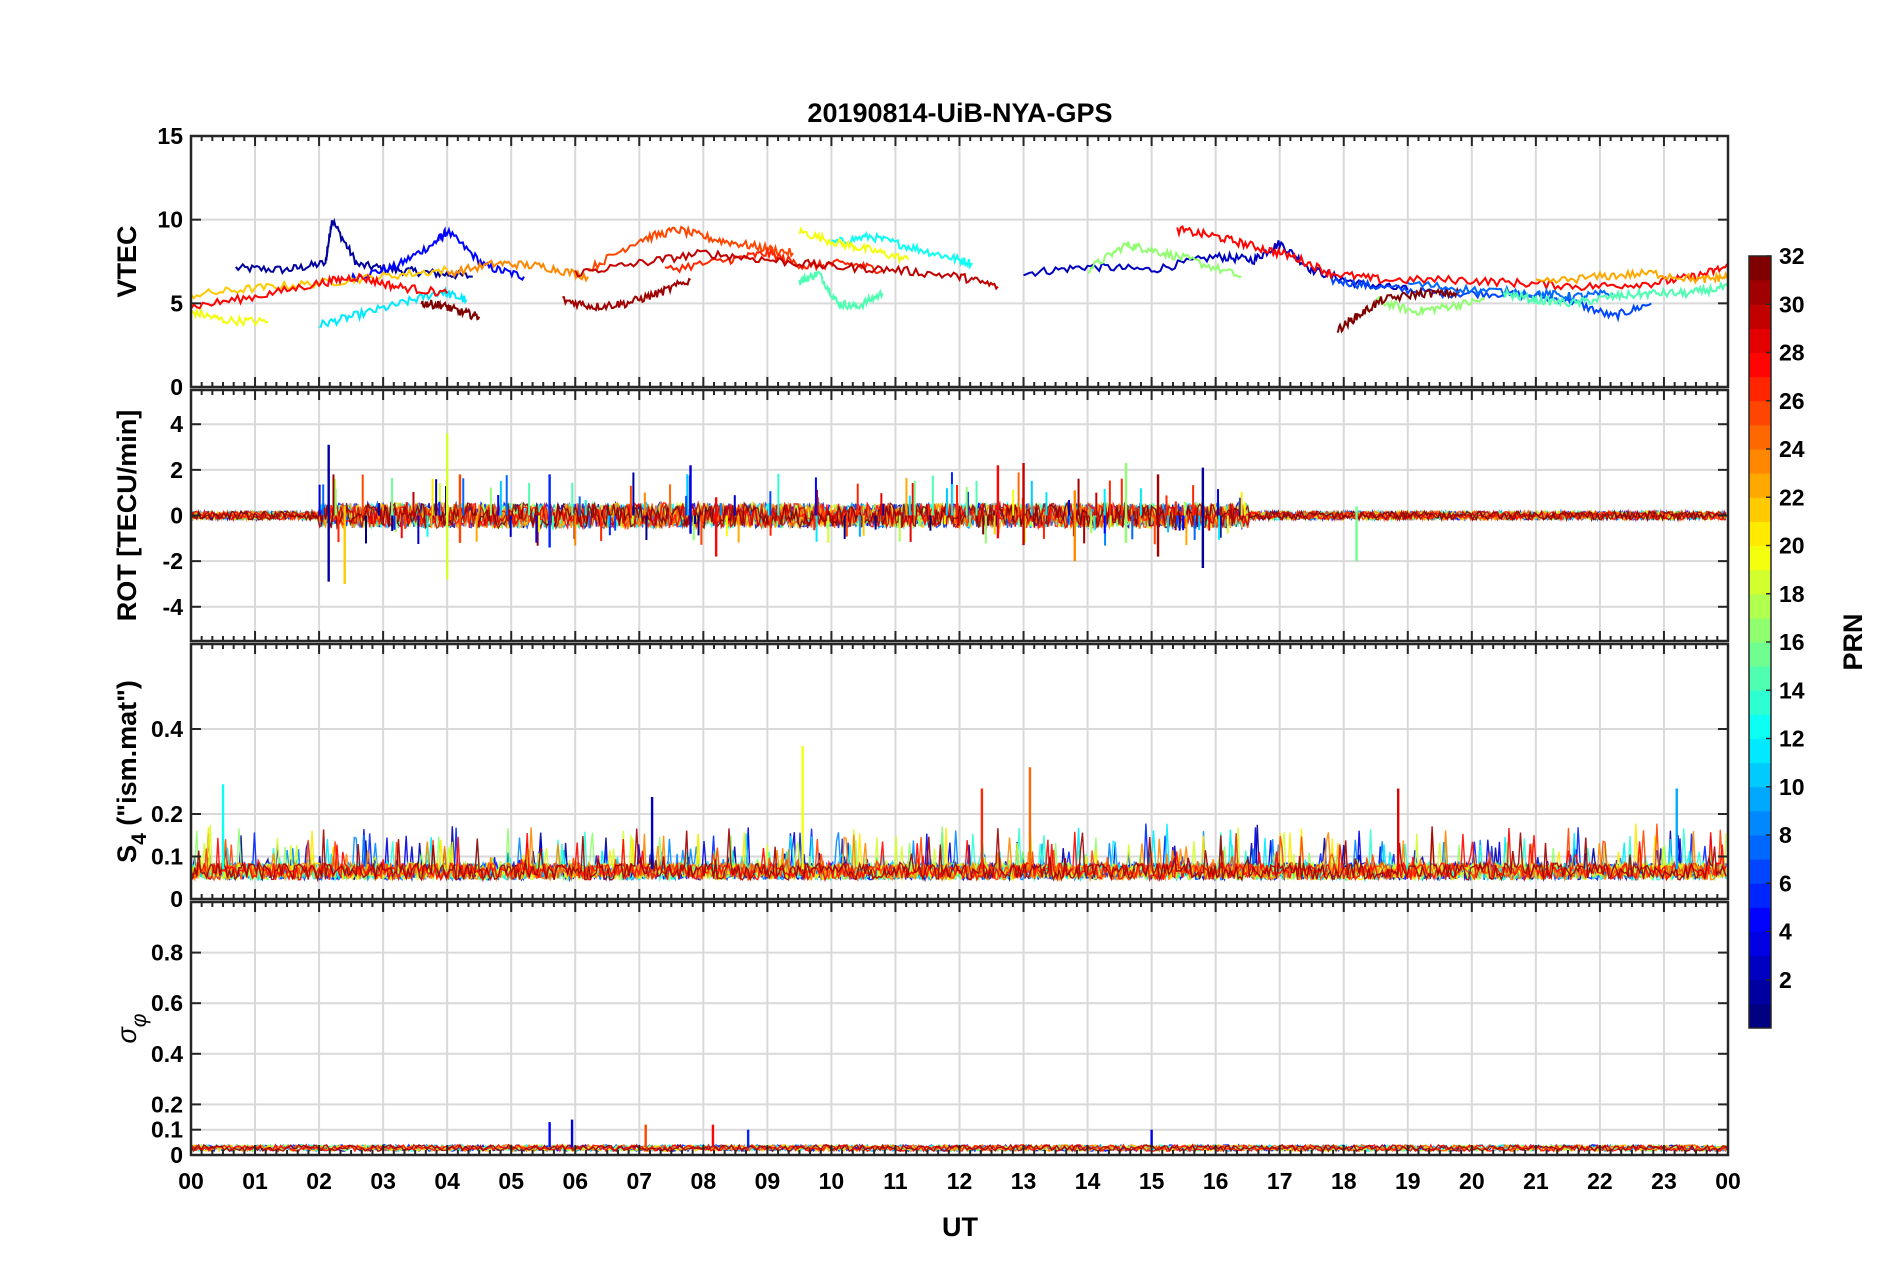  I want to click on y-tick-label: 0.1, so click(167, 1130).